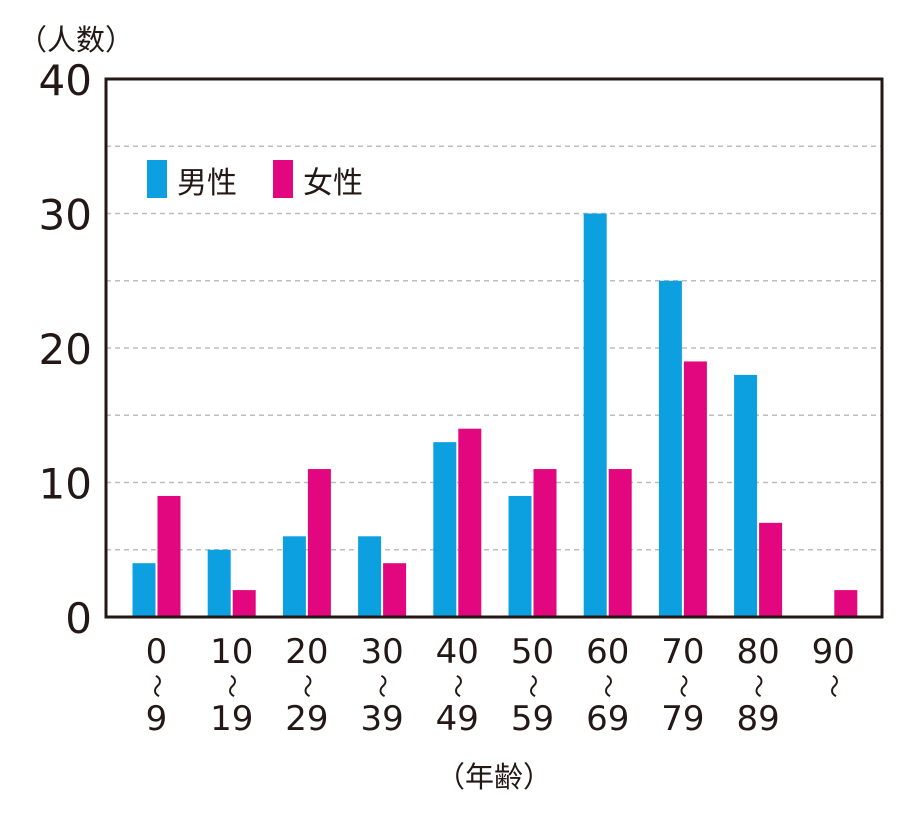  What do you see at coordinates (833, 652) in the screenshot?
I see `x-tick-label: 90` at bounding box center [833, 652].